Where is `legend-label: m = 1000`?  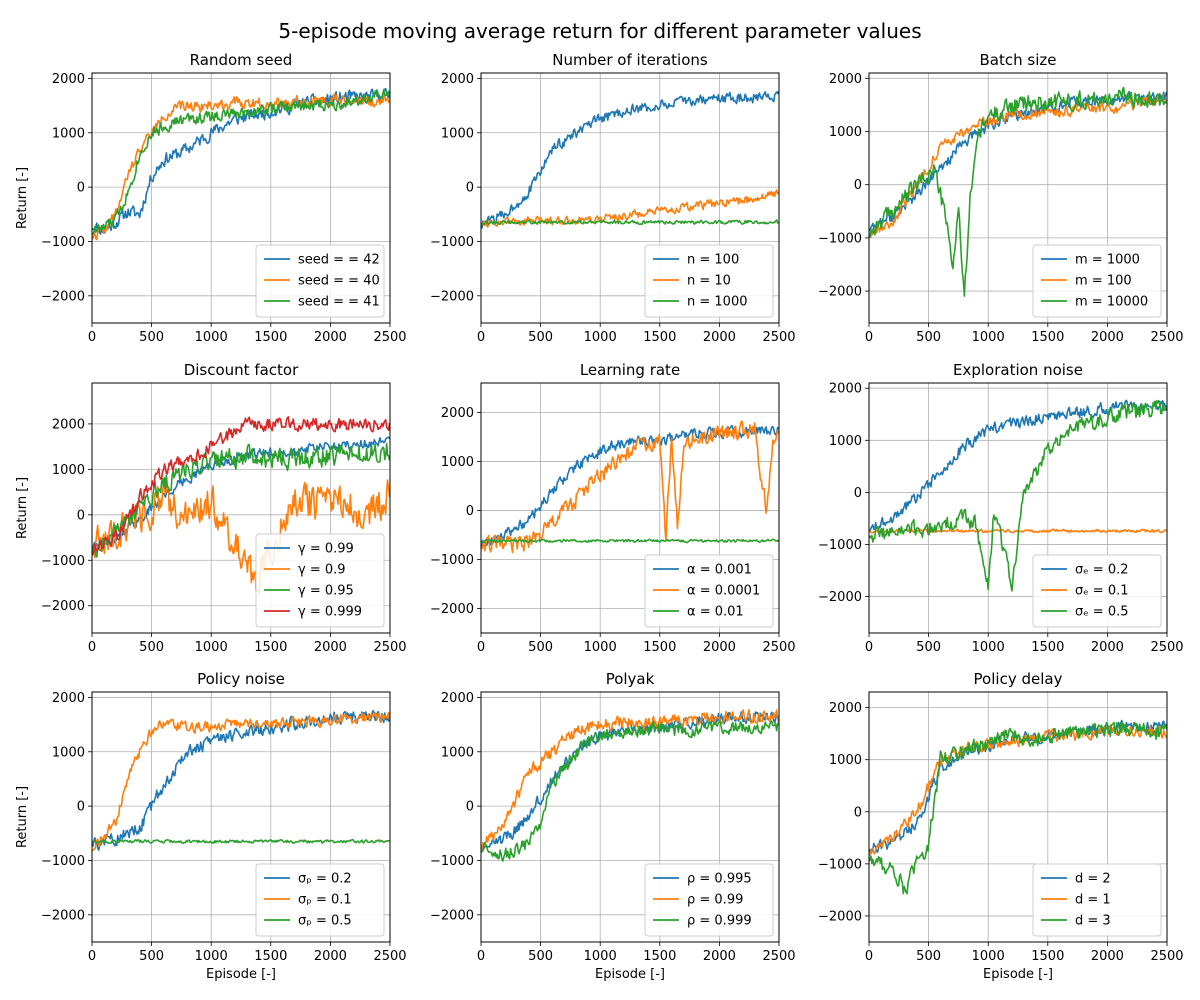
legend-label: m = 1000 is located at coordinates (1107, 260).